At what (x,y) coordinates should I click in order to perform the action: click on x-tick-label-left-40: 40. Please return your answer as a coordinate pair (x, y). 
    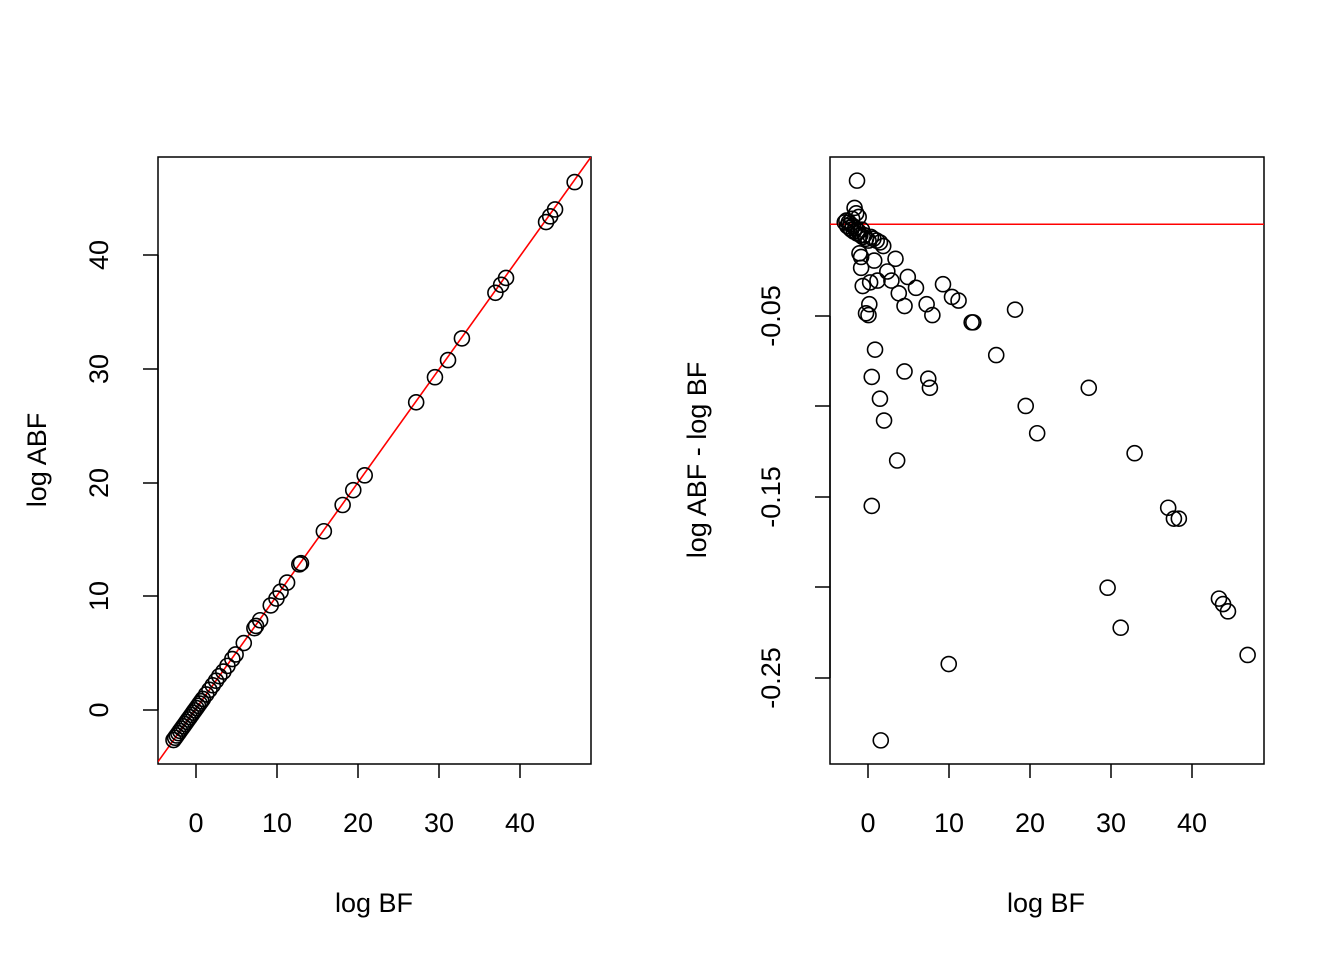
    Looking at the image, I should click on (520, 823).